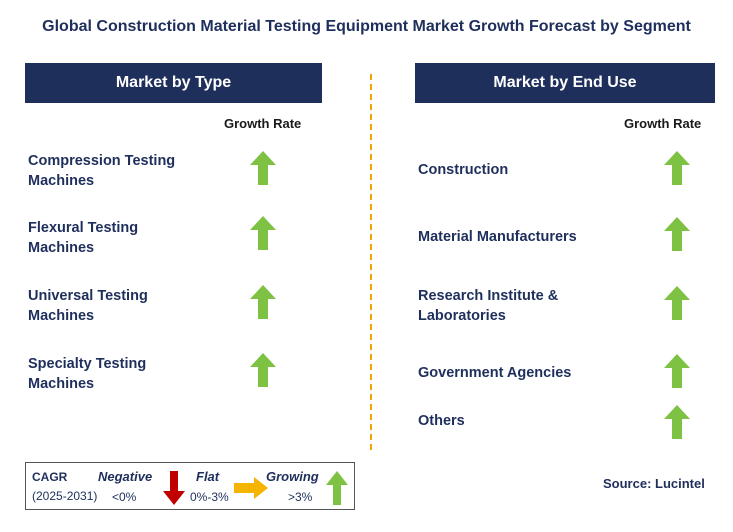 This screenshot has height=532, width=733. What do you see at coordinates (65, 496) in the screenshot?
I see `legend-period: (2025-2031)` at bounding box center [65, 496].